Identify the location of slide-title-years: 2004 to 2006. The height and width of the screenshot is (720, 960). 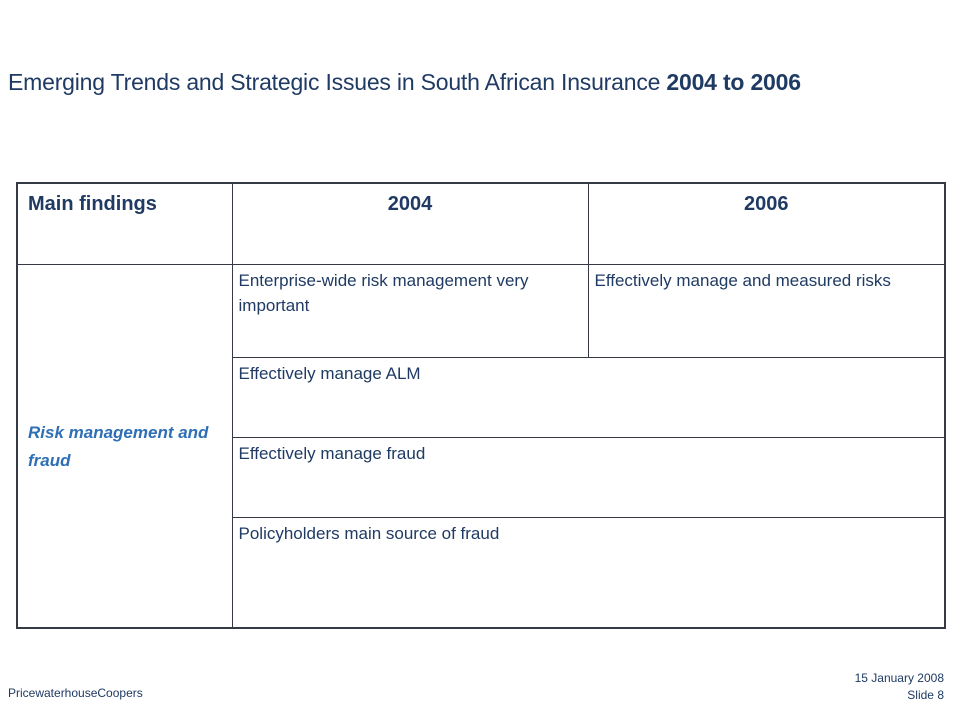
(733, 82).